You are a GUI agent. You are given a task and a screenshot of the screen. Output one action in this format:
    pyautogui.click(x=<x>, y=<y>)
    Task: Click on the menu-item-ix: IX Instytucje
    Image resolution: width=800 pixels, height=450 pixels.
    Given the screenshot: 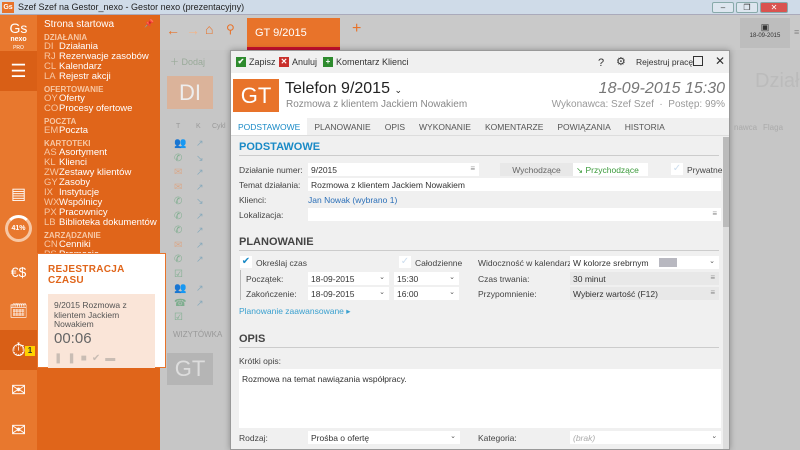 What is the action you would take?
    pyautogui.click(x=102, y=193)
    